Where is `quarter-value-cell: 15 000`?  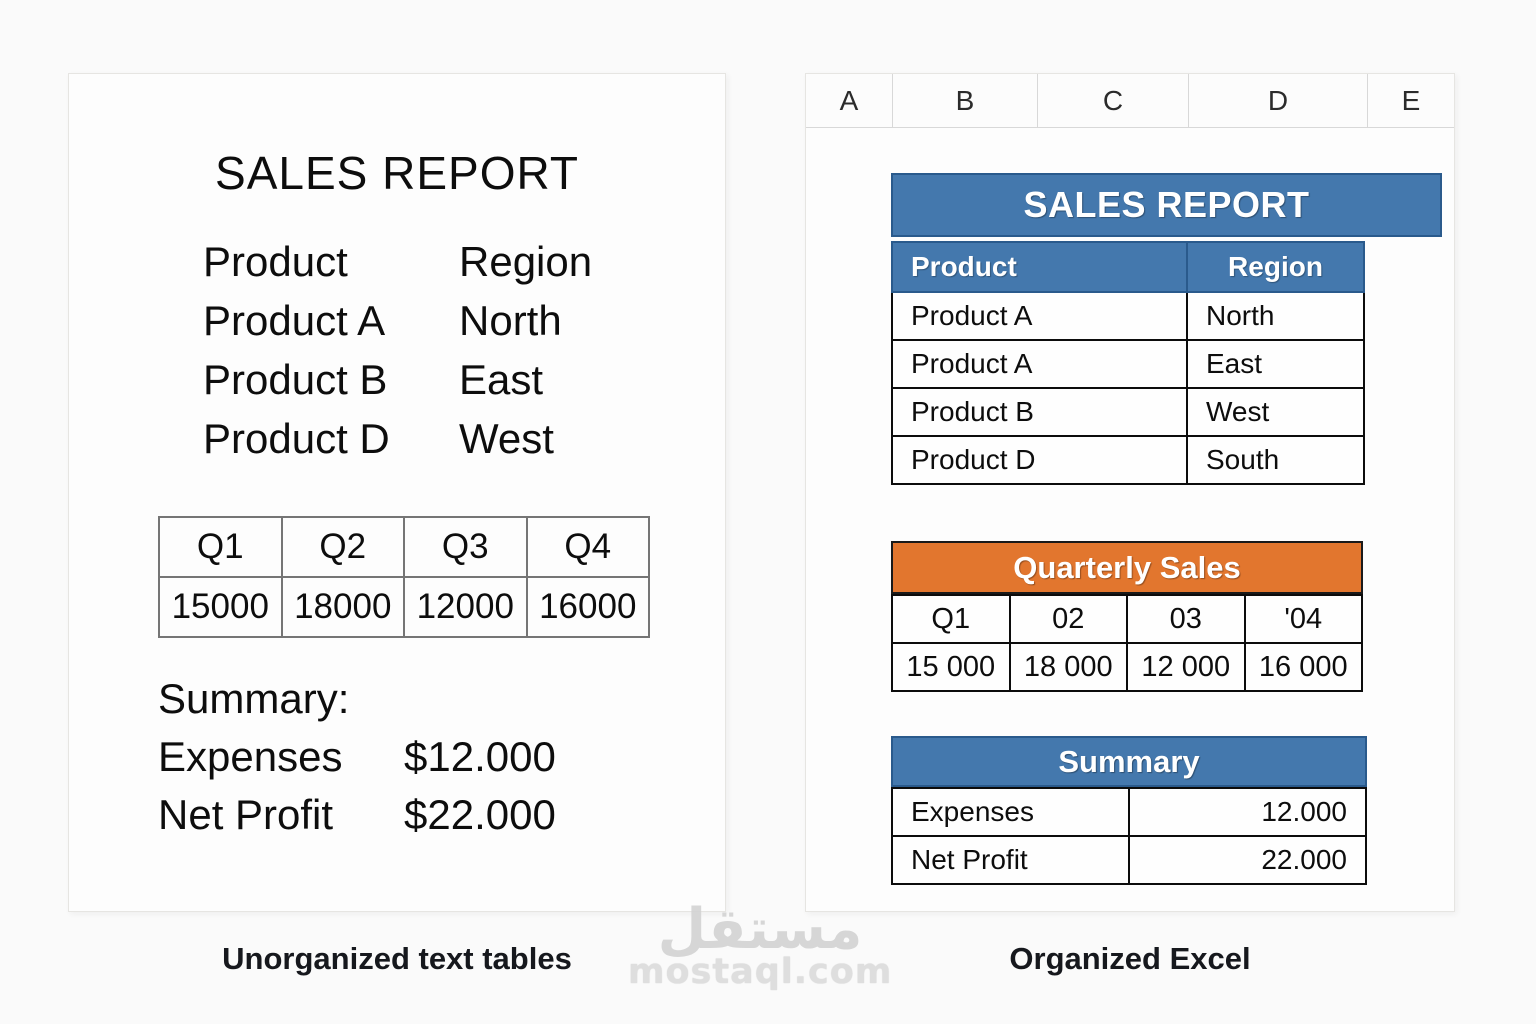 quarter-value-cell: 15 000 is located at coordinates (951, 667).